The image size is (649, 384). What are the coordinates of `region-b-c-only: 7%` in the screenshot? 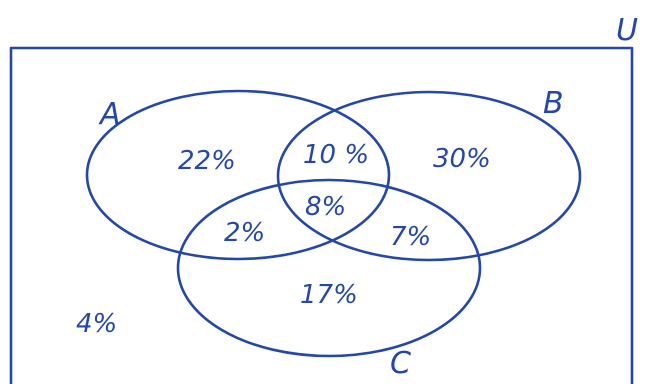 It's located at (410, 237).